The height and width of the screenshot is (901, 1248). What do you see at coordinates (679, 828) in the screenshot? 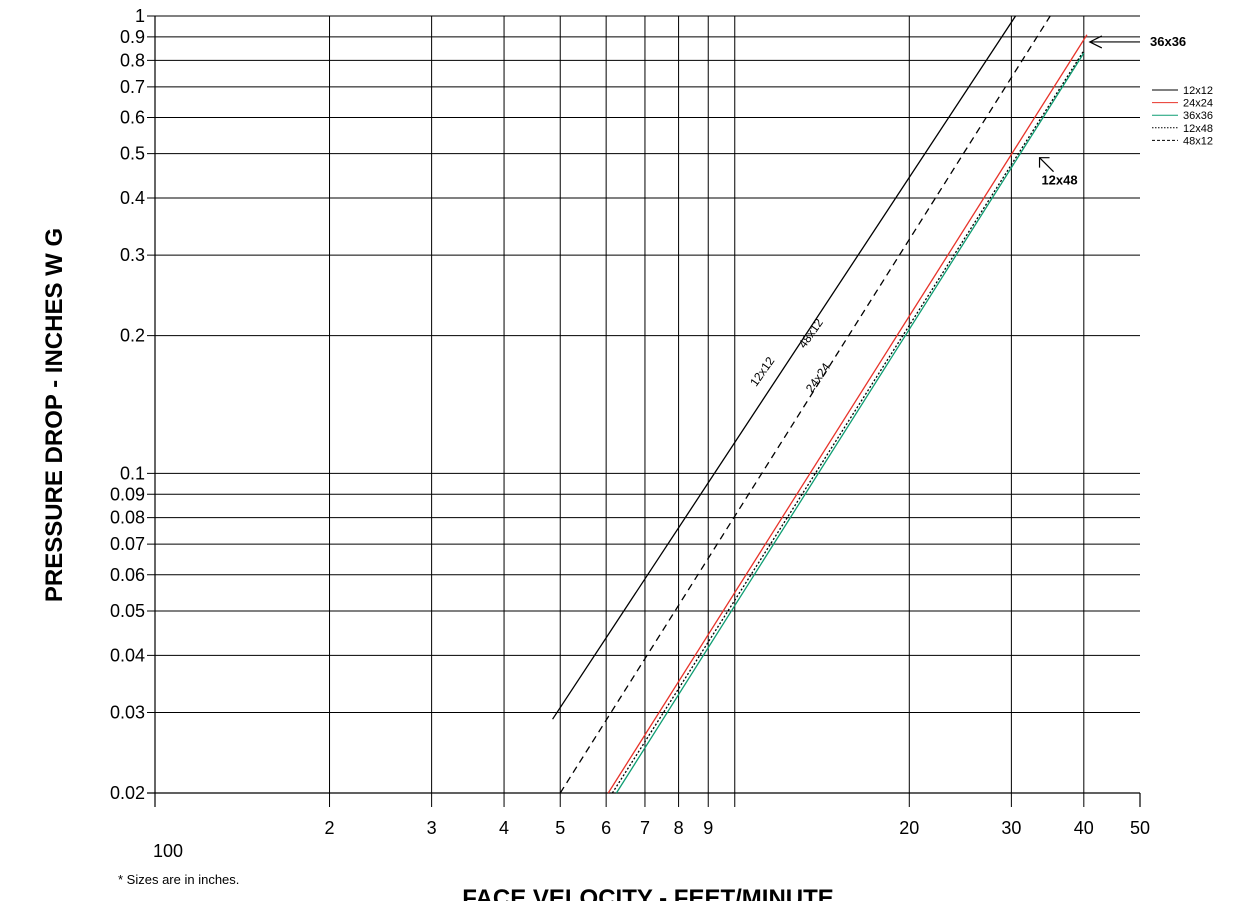
I see `x-tick-label: 8` at bounding box center [679, 828].